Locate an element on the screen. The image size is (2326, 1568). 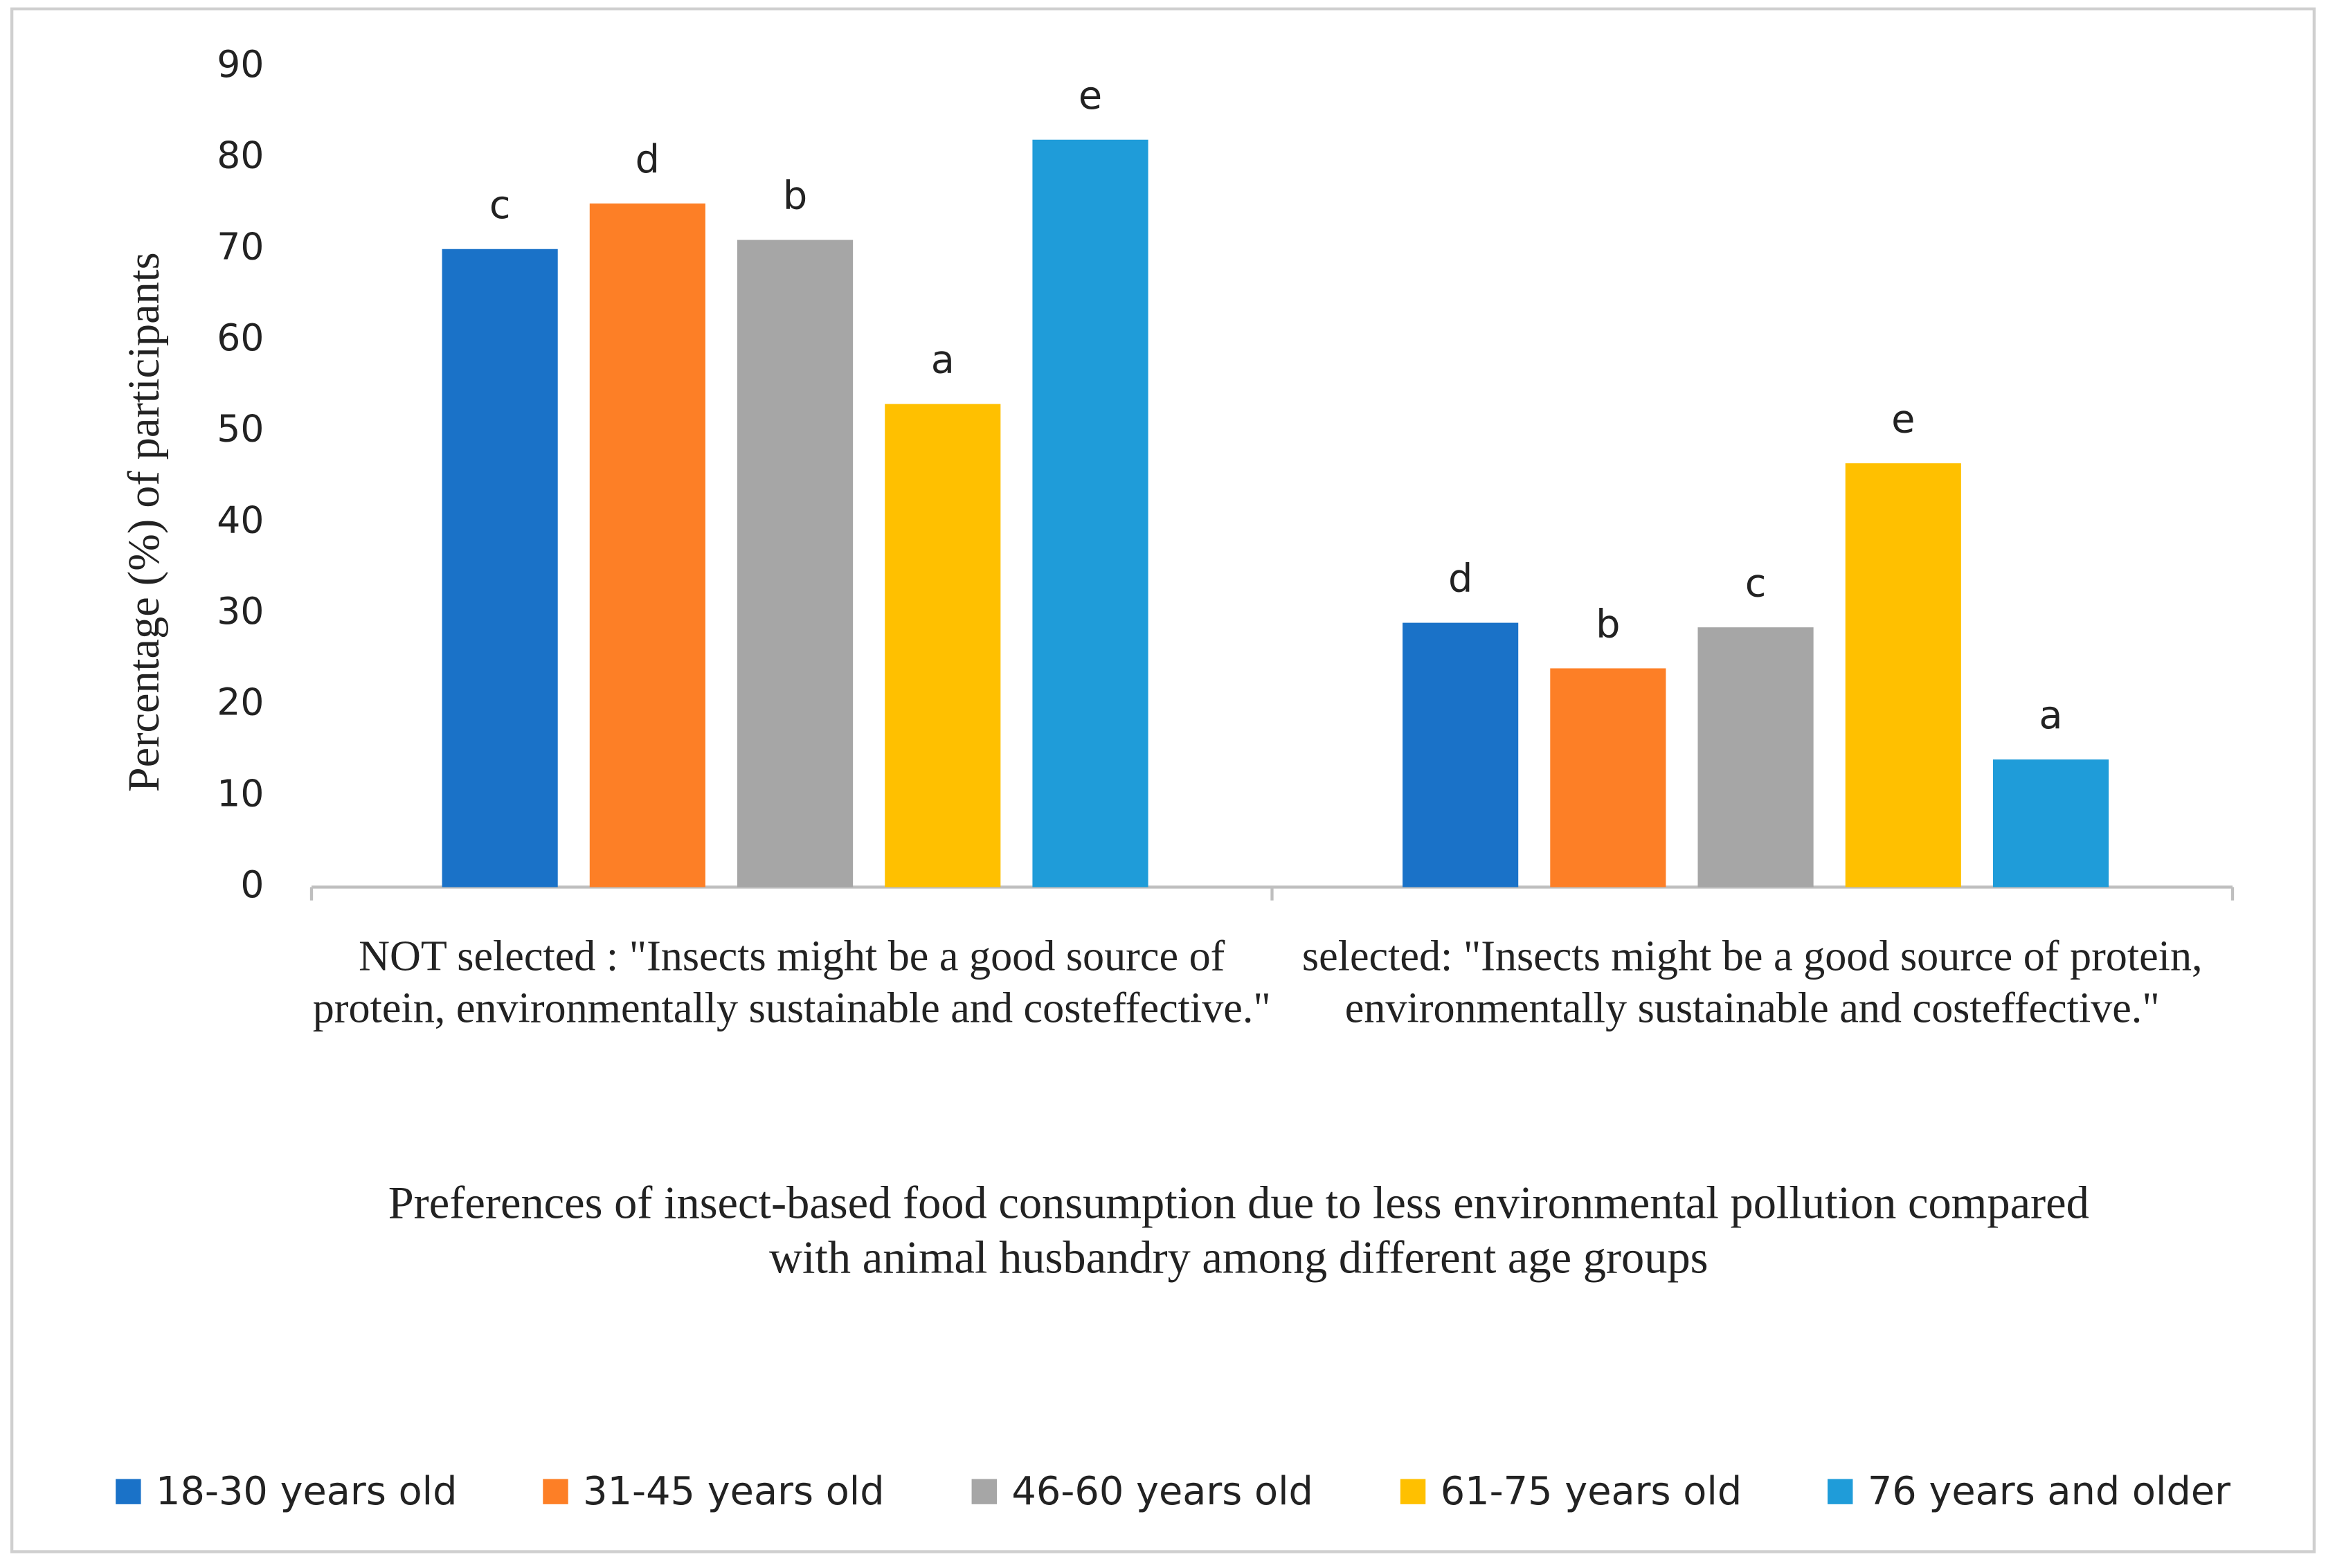
y-tick-label: 50 is located at coordinates (240, 429).